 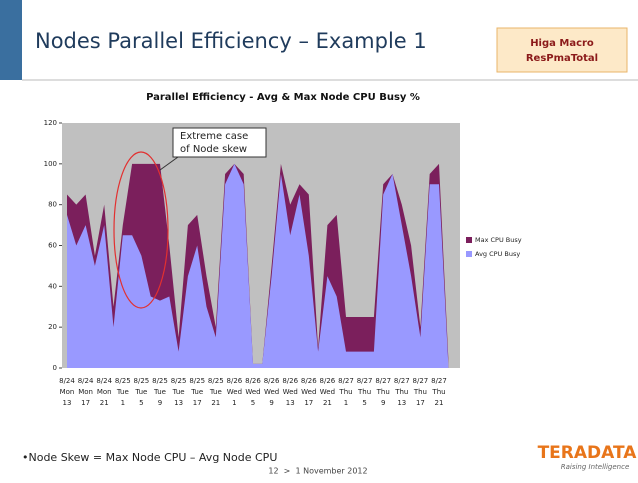 I want to click on y-tick-label: 40, so click(x=52, y=286).